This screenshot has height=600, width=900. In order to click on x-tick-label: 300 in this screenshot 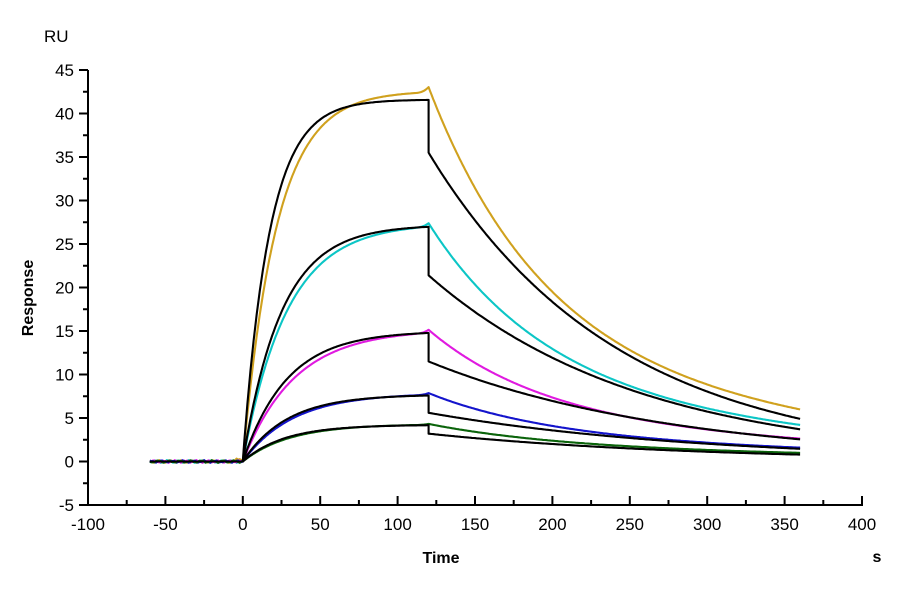, I will do `click(707, 524)`.